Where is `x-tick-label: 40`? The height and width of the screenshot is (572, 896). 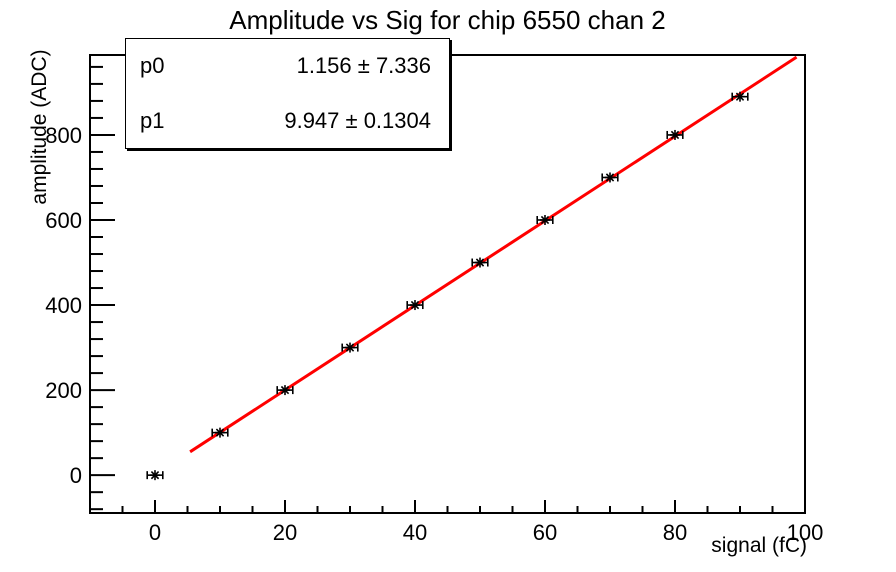 x-tick-label: 40 is located at coordinates (415, 532).